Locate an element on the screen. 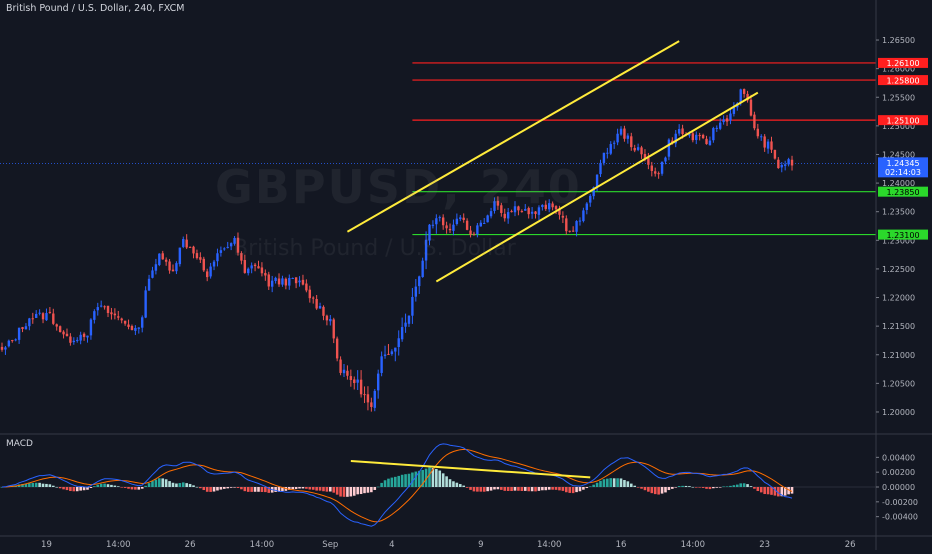  time-tick-label: 9 is located at coordinates (480, 545).